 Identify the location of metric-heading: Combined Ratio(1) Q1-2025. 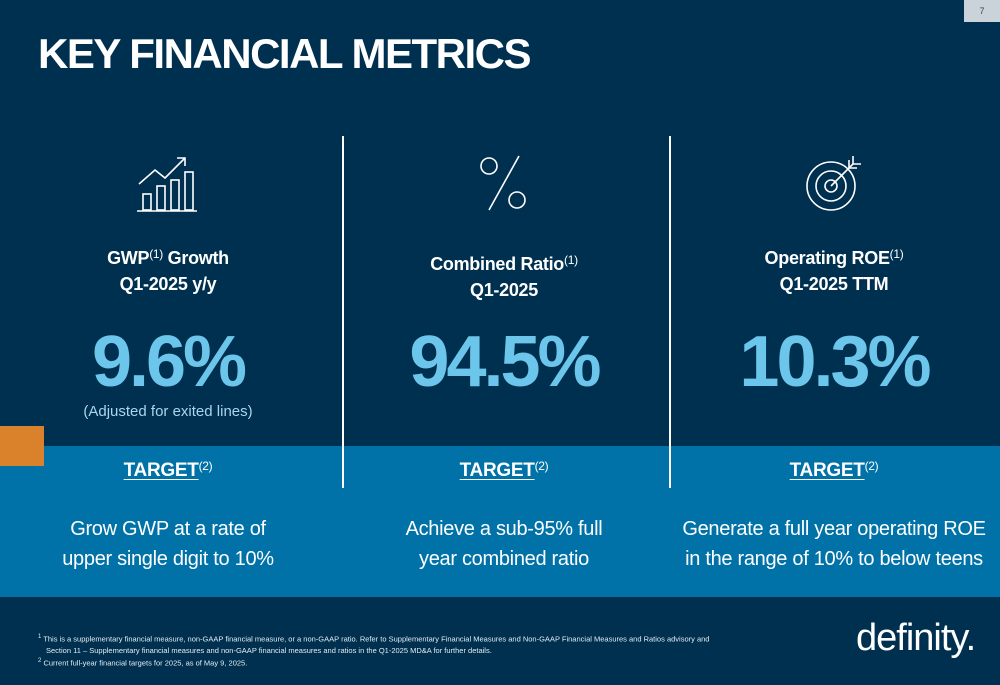
(504, 276).